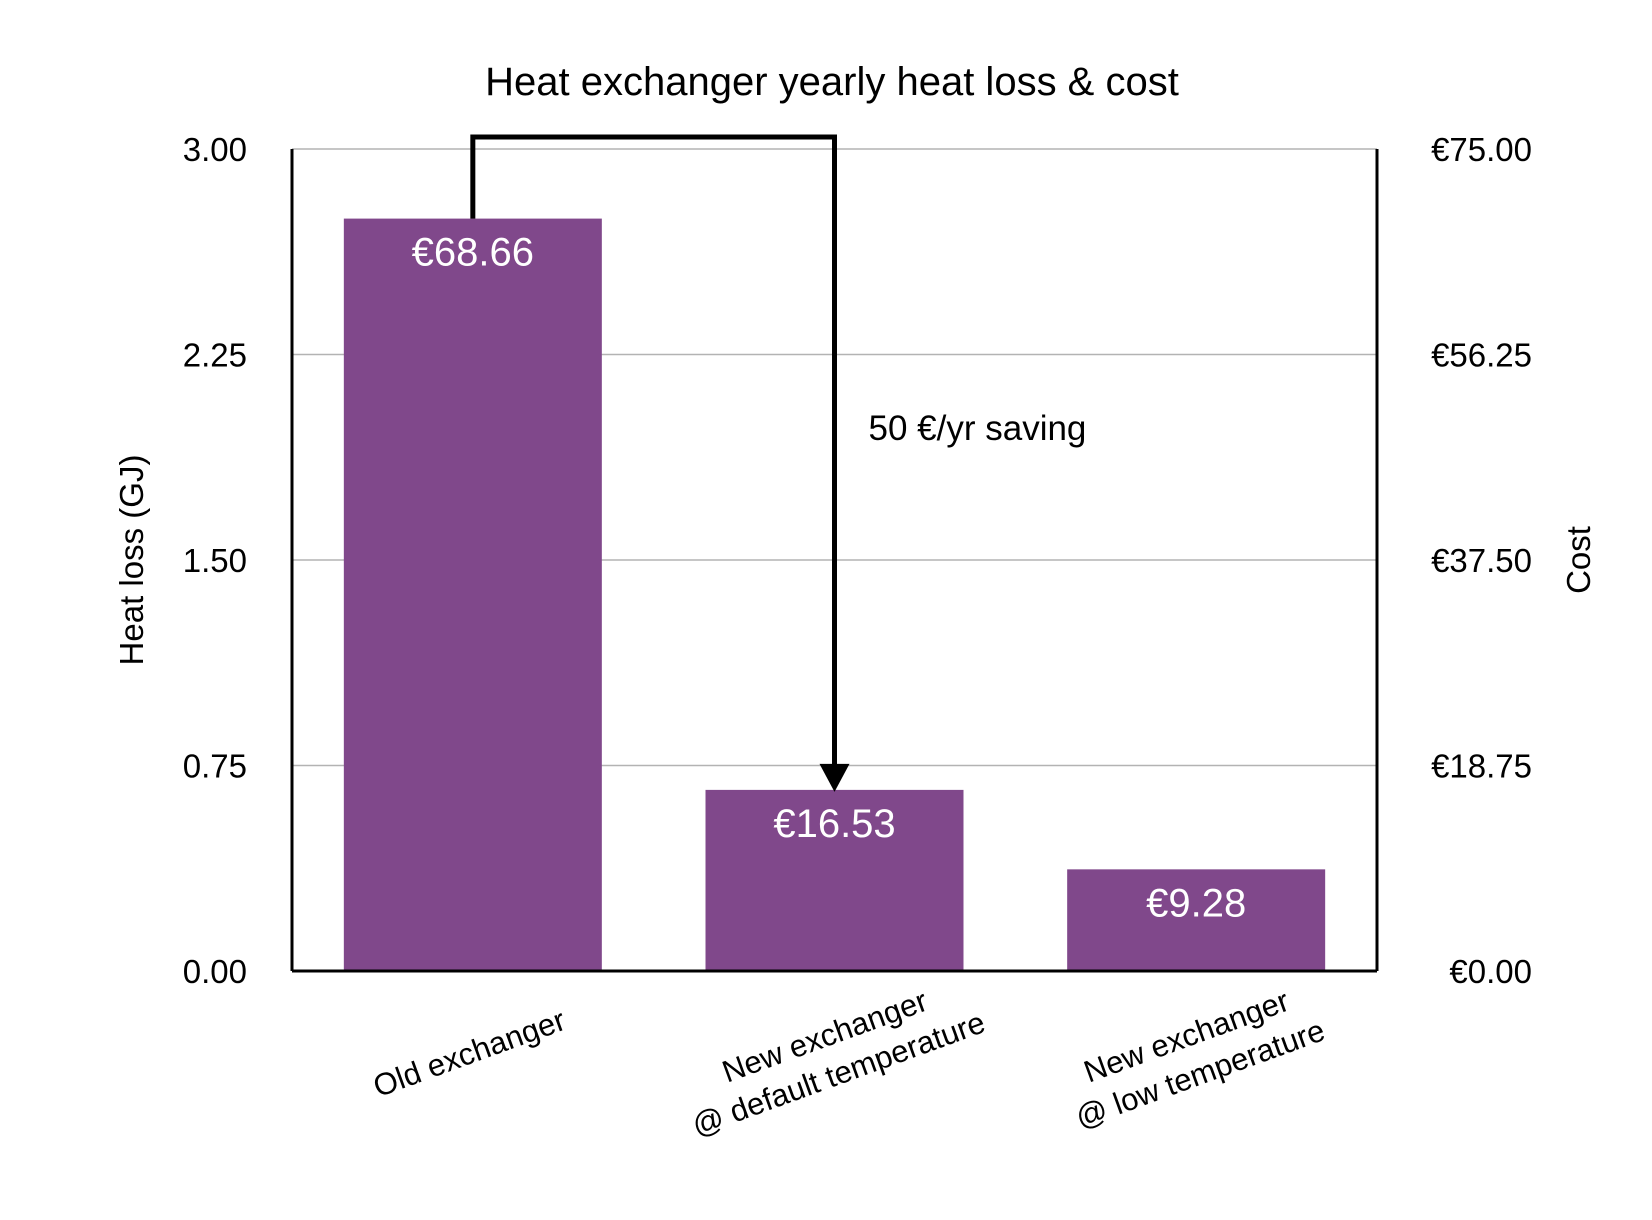  I want to click on y2-tick-label: €18.75, so click(1481, 766).